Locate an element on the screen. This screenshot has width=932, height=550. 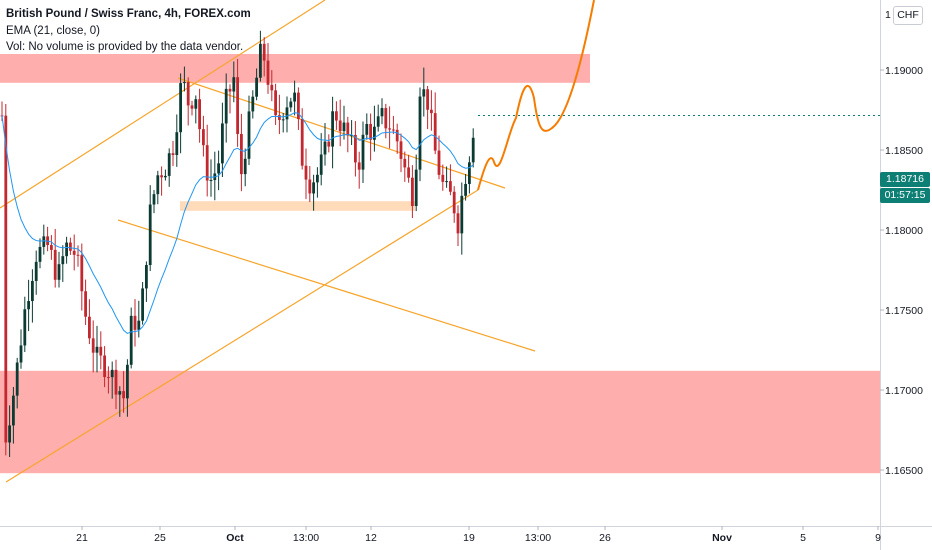
projection-layer is located at coordinates (536, 95).